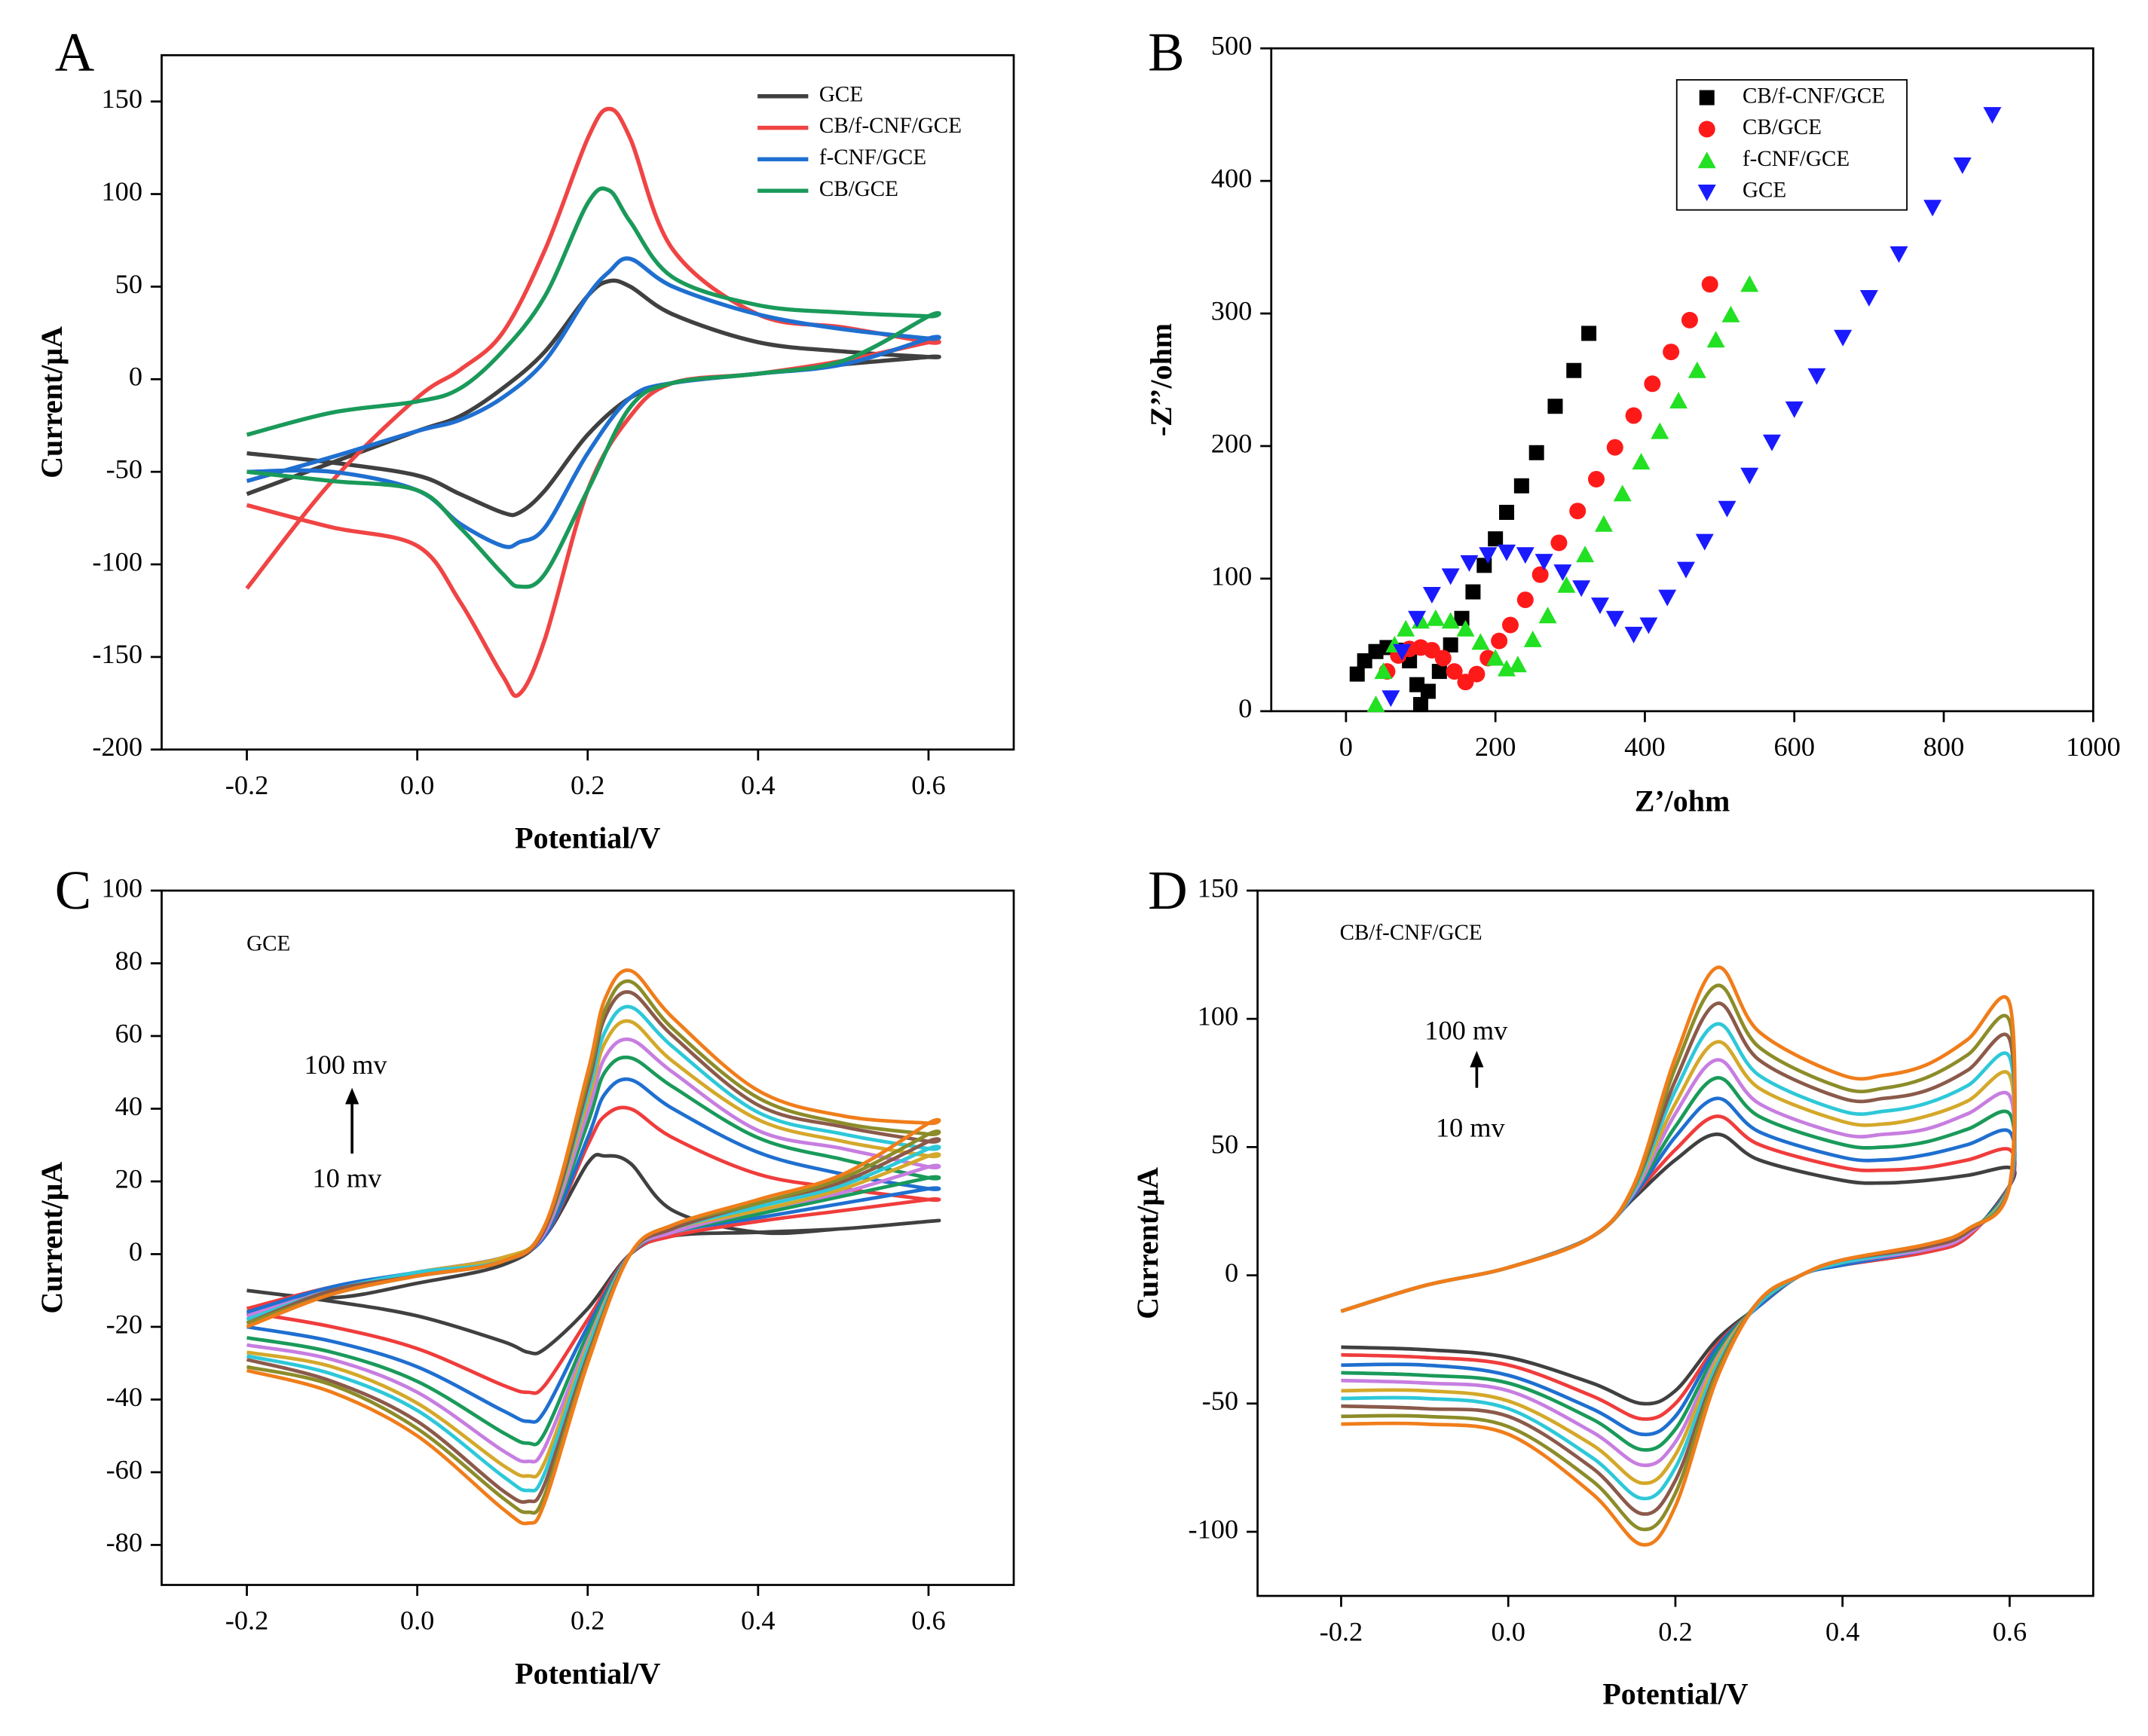 The height and width of the screenshot is (1736, 2148). Describe the element at coordinates (347, 1178) in the screenshot. I see `rate-low-label: 10 mv` at that location.